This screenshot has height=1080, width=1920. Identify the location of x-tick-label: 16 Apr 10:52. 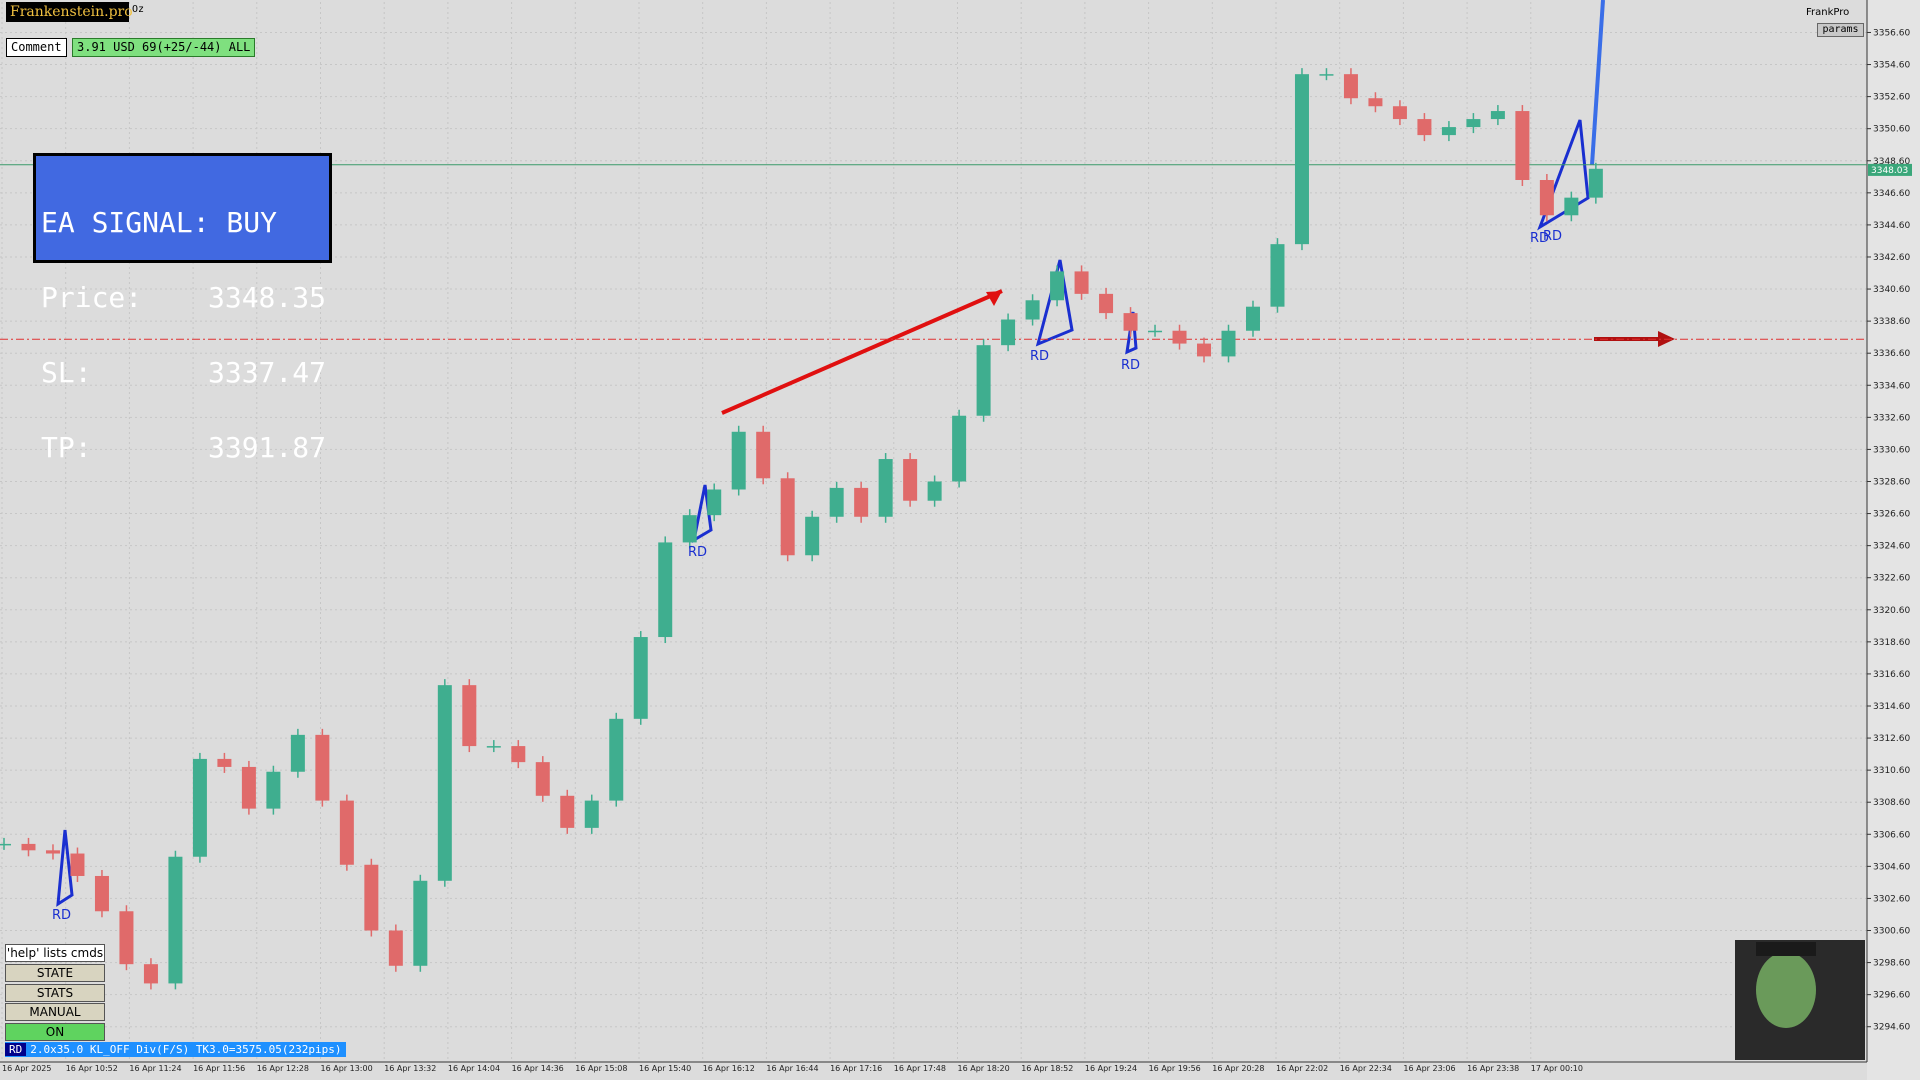
(92, 1068).